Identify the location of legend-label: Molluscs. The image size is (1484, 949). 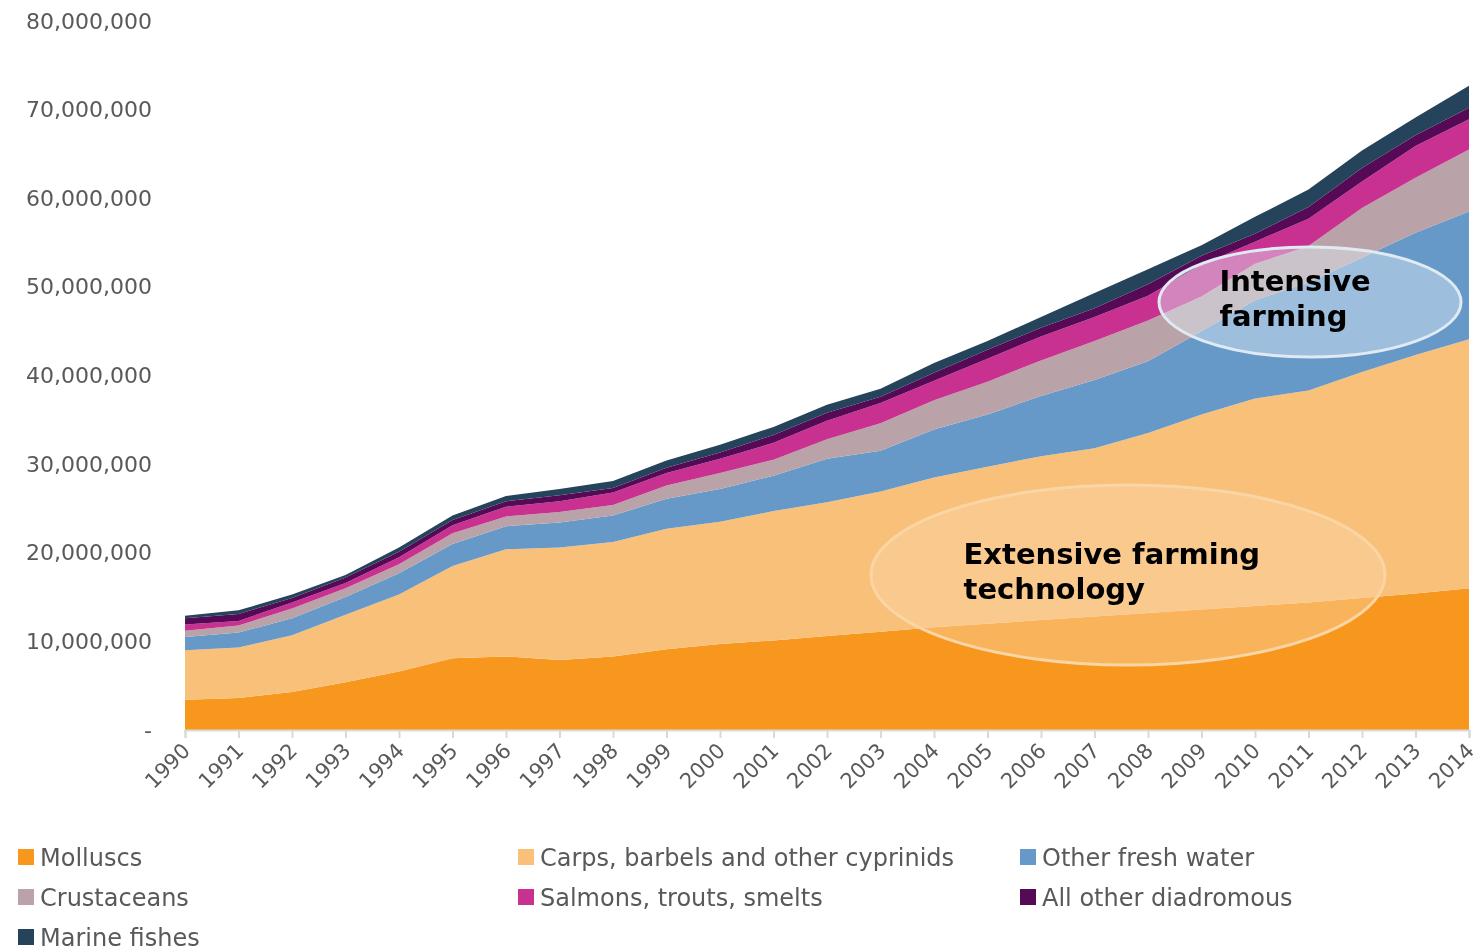
(91, 857).